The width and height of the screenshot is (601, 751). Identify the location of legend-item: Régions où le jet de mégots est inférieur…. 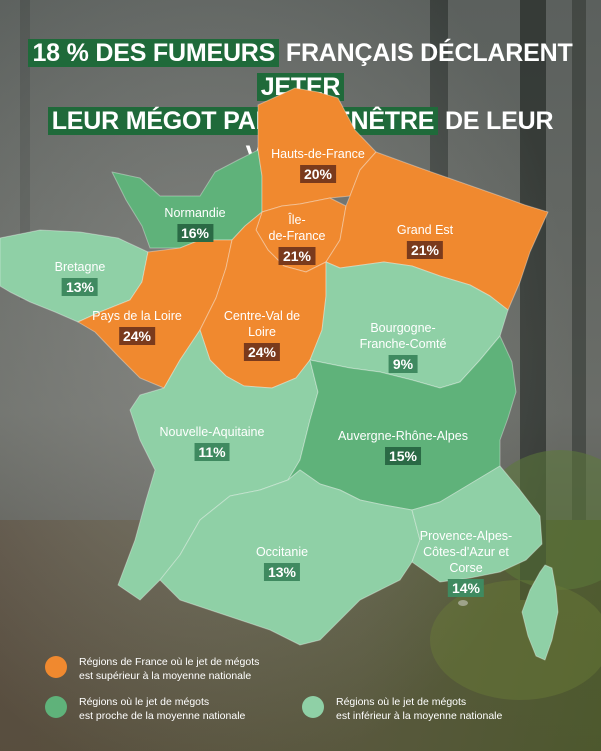
(402, 709).